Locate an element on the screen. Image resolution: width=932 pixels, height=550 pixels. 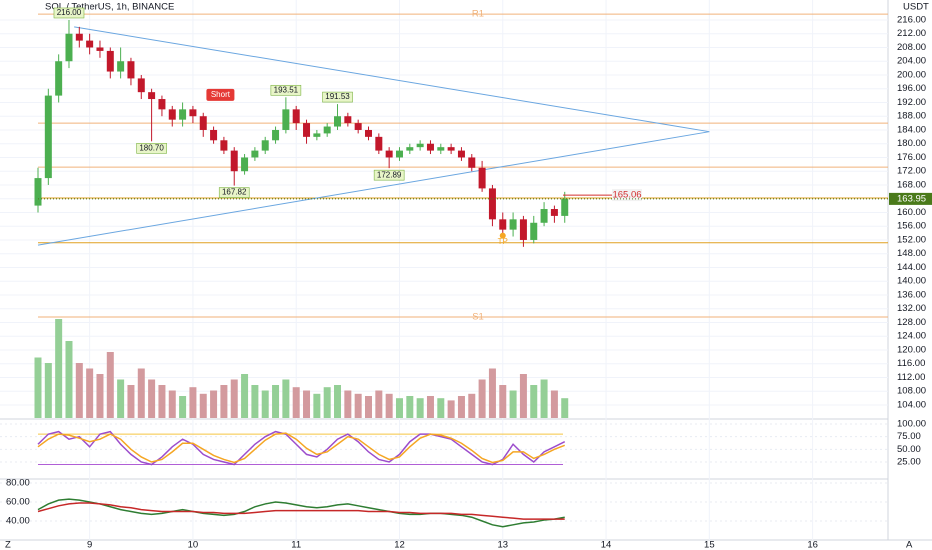
y-tick-label: 140.00 is located at coordinates (911, 281).